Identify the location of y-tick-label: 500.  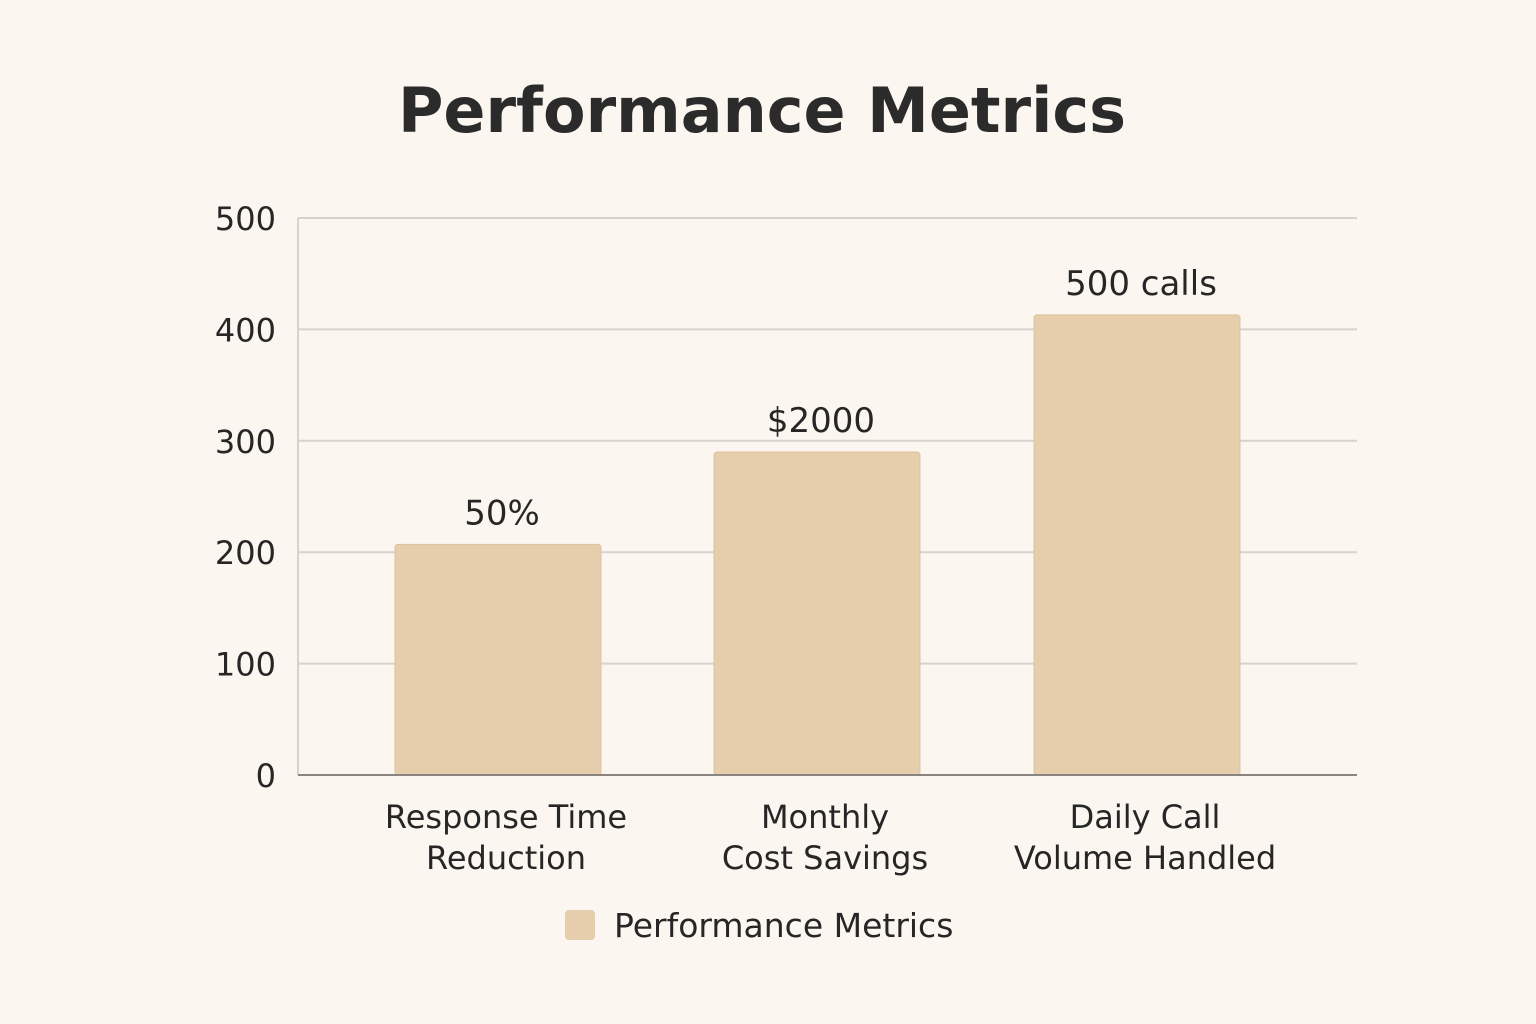
(245, 219).